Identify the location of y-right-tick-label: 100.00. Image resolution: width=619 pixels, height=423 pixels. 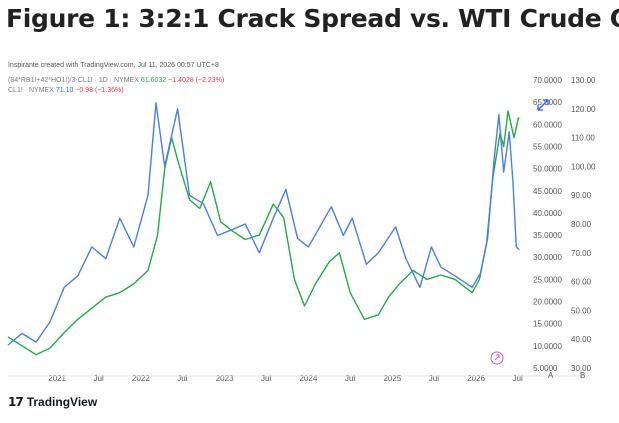
(583, 166).